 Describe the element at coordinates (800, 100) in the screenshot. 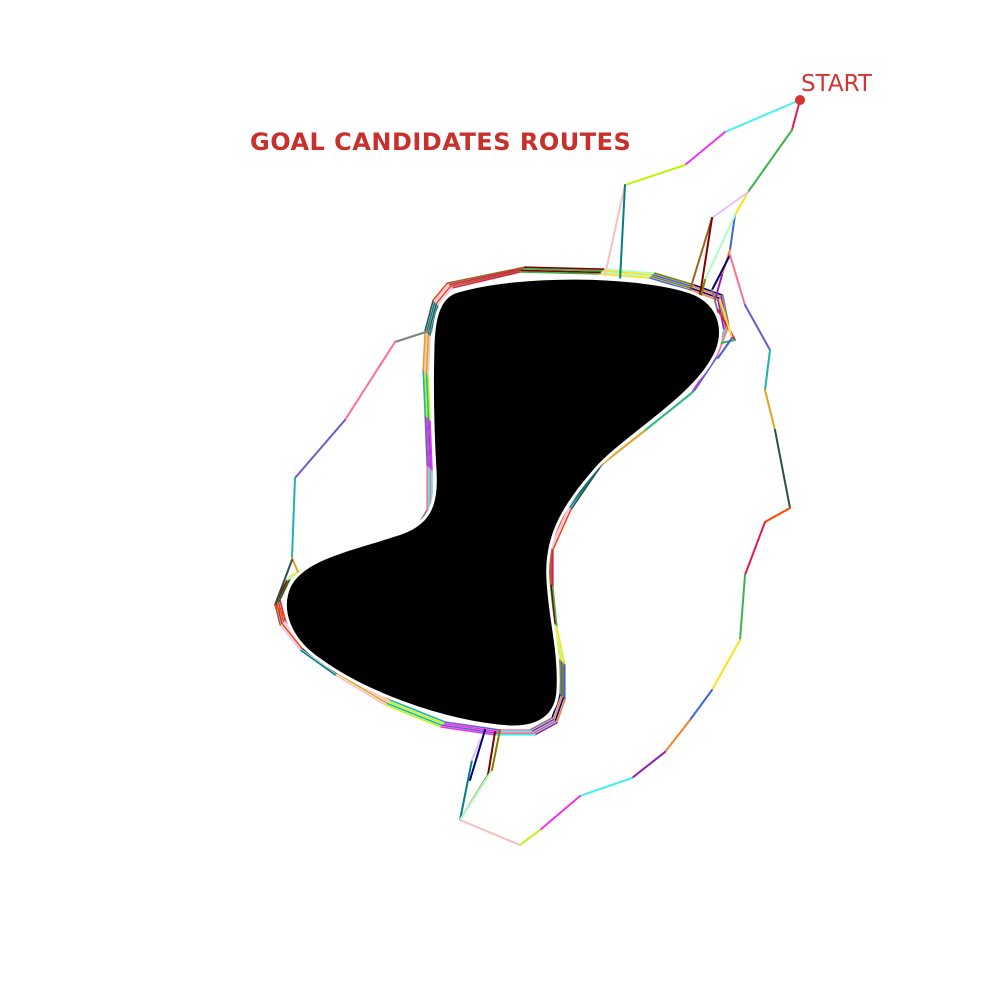

I see `start-marker` at that location.